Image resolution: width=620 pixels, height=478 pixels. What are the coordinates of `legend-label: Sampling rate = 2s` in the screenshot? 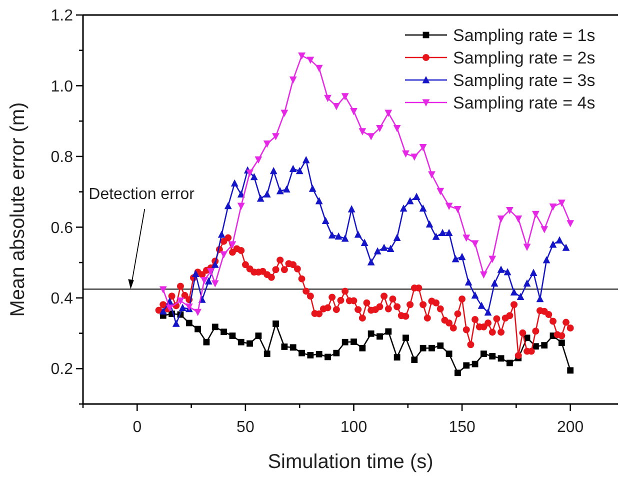 It's located at (524, 58).